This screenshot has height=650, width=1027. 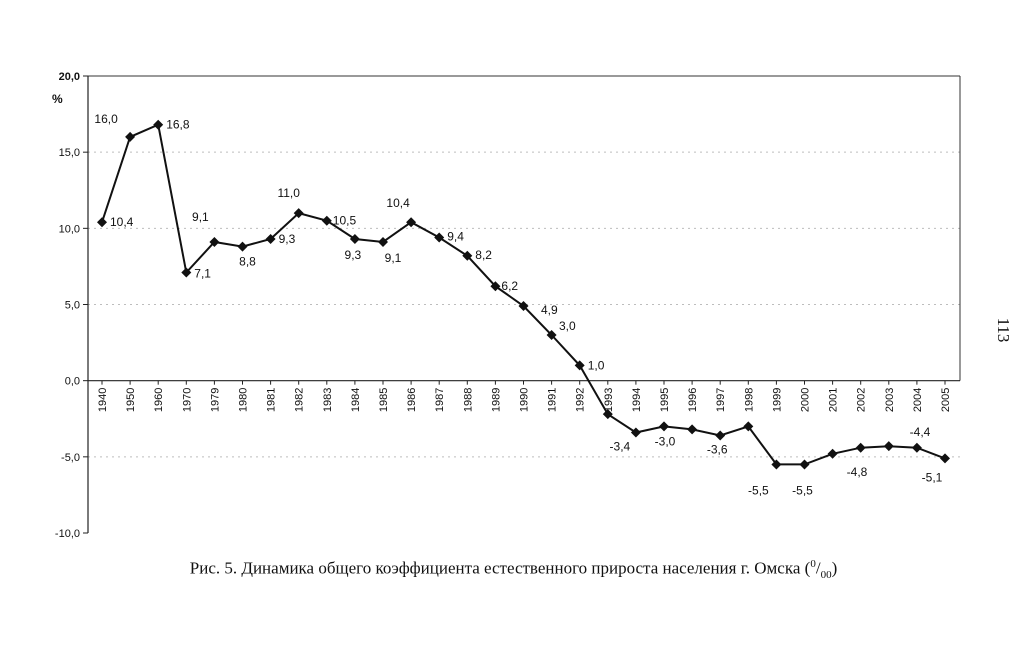 What do you see at coordinates (272, 400) in the screenshot?
I see `x-tick-label: 1981` at bounding box center [272, 400].